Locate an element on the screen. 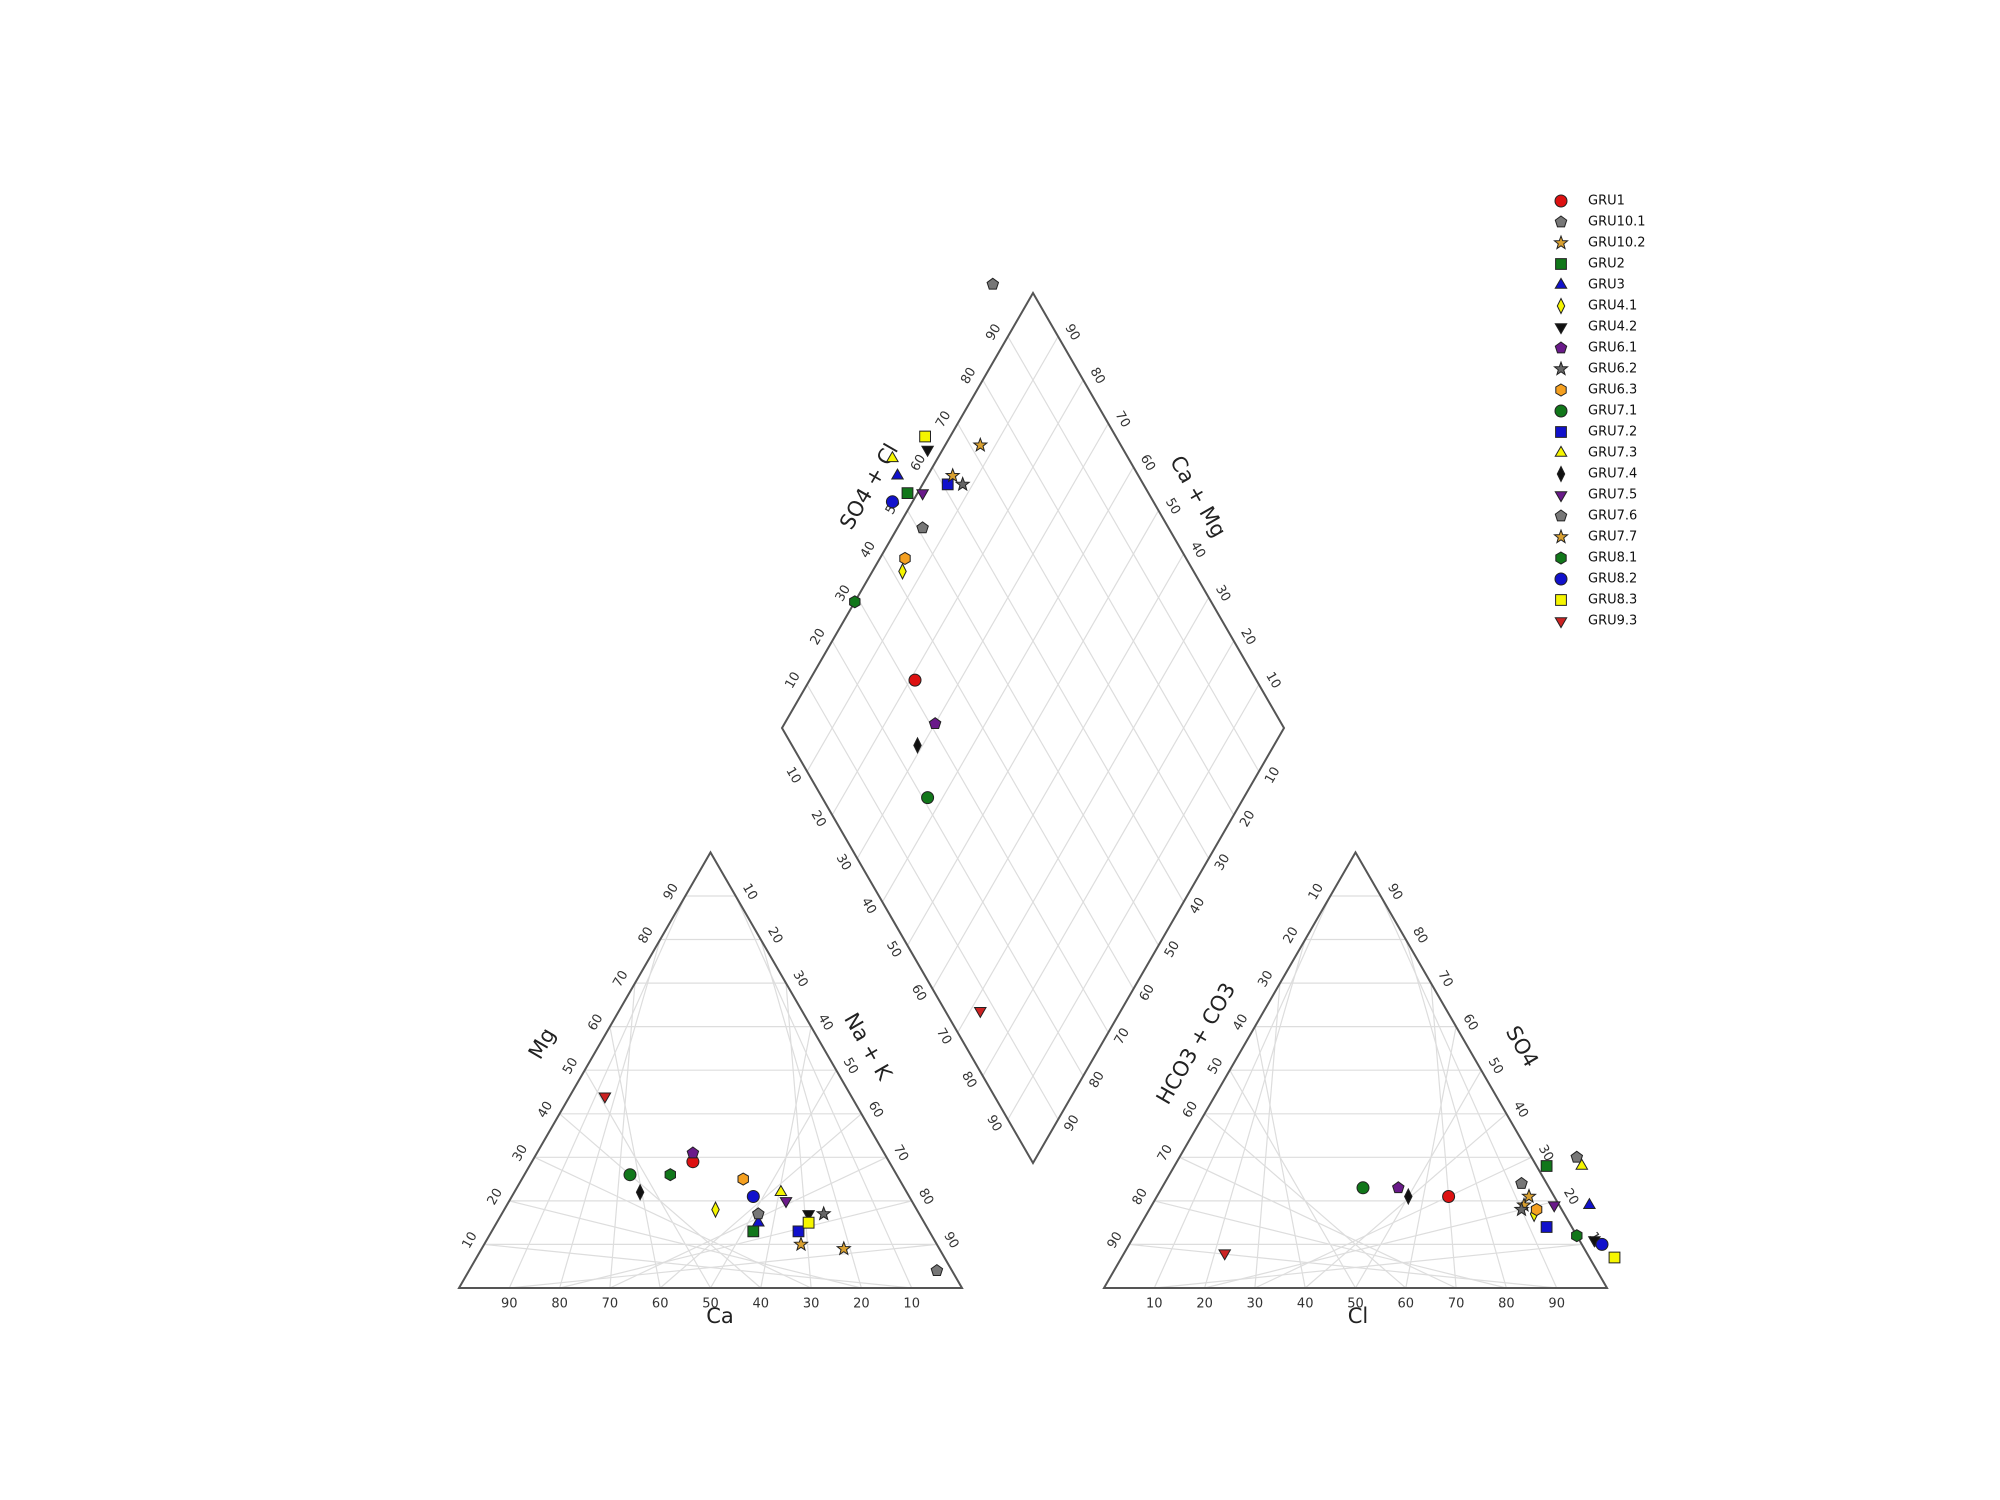 The image size is (2000, 1500). diamond-upper-left-tick-label: 10 is located at coordinates (792, 681).